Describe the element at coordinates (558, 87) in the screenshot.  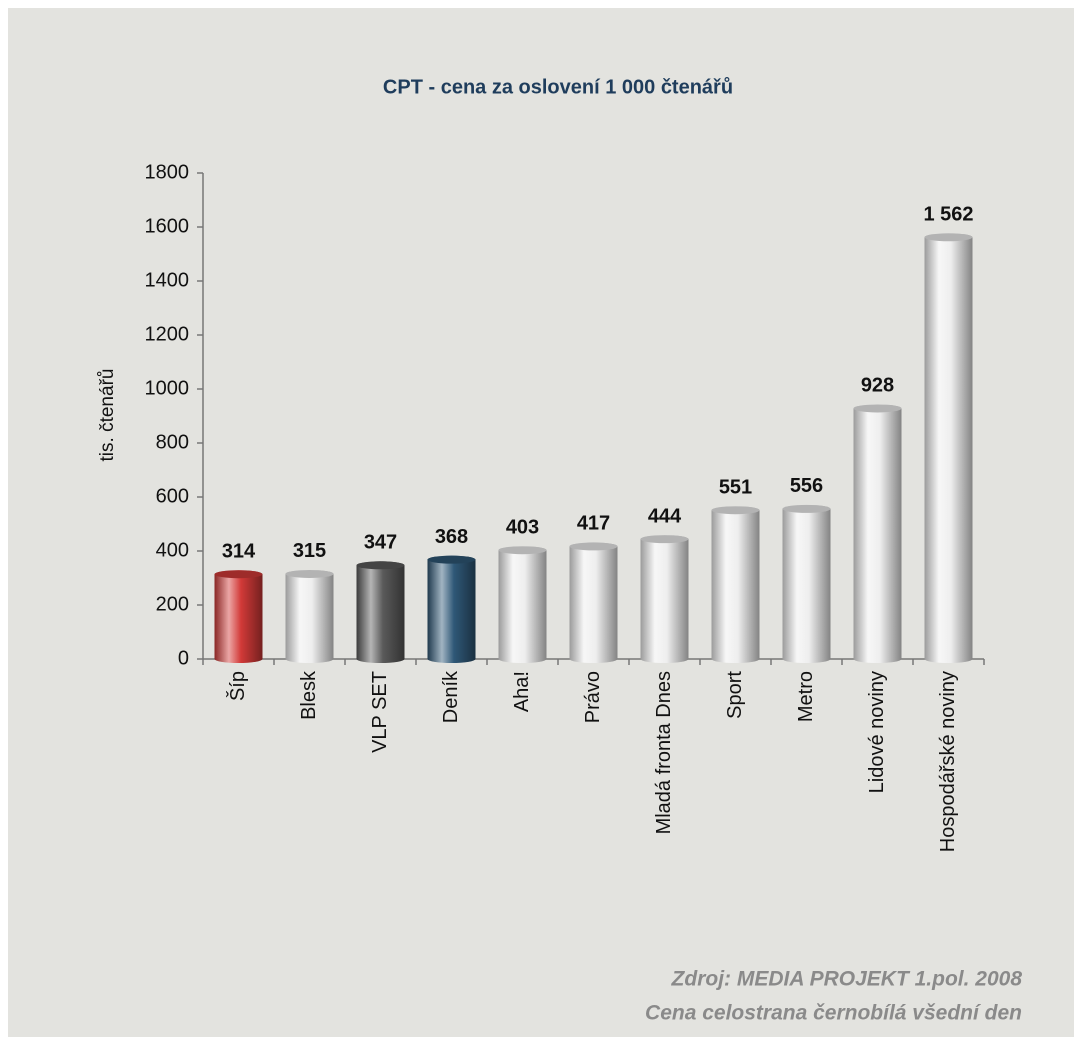
I see `chart-title: CPT - cena za oslovení 1 000 čtenářů` at that location.